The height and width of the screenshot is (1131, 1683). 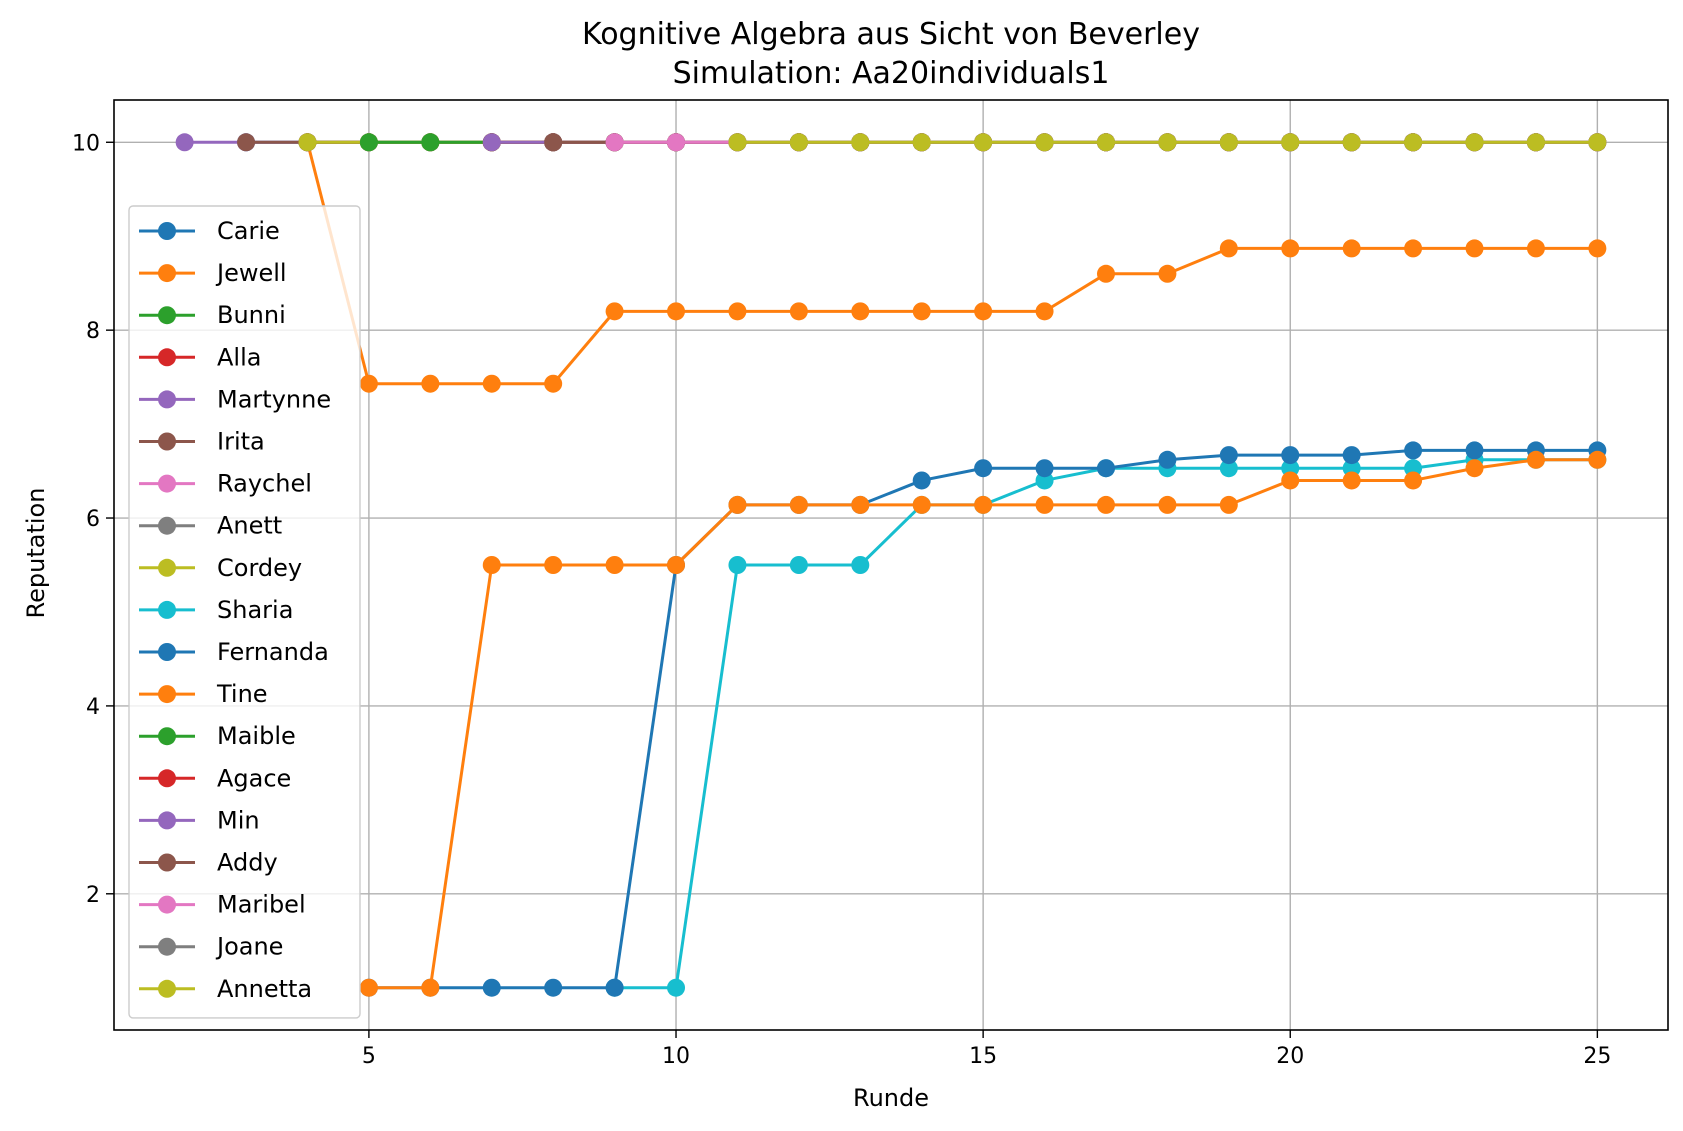 What do you see at coordinates (93, 519) in the screenshot?
I see `y-tick-label: 6` at bounding box center [93, 519].